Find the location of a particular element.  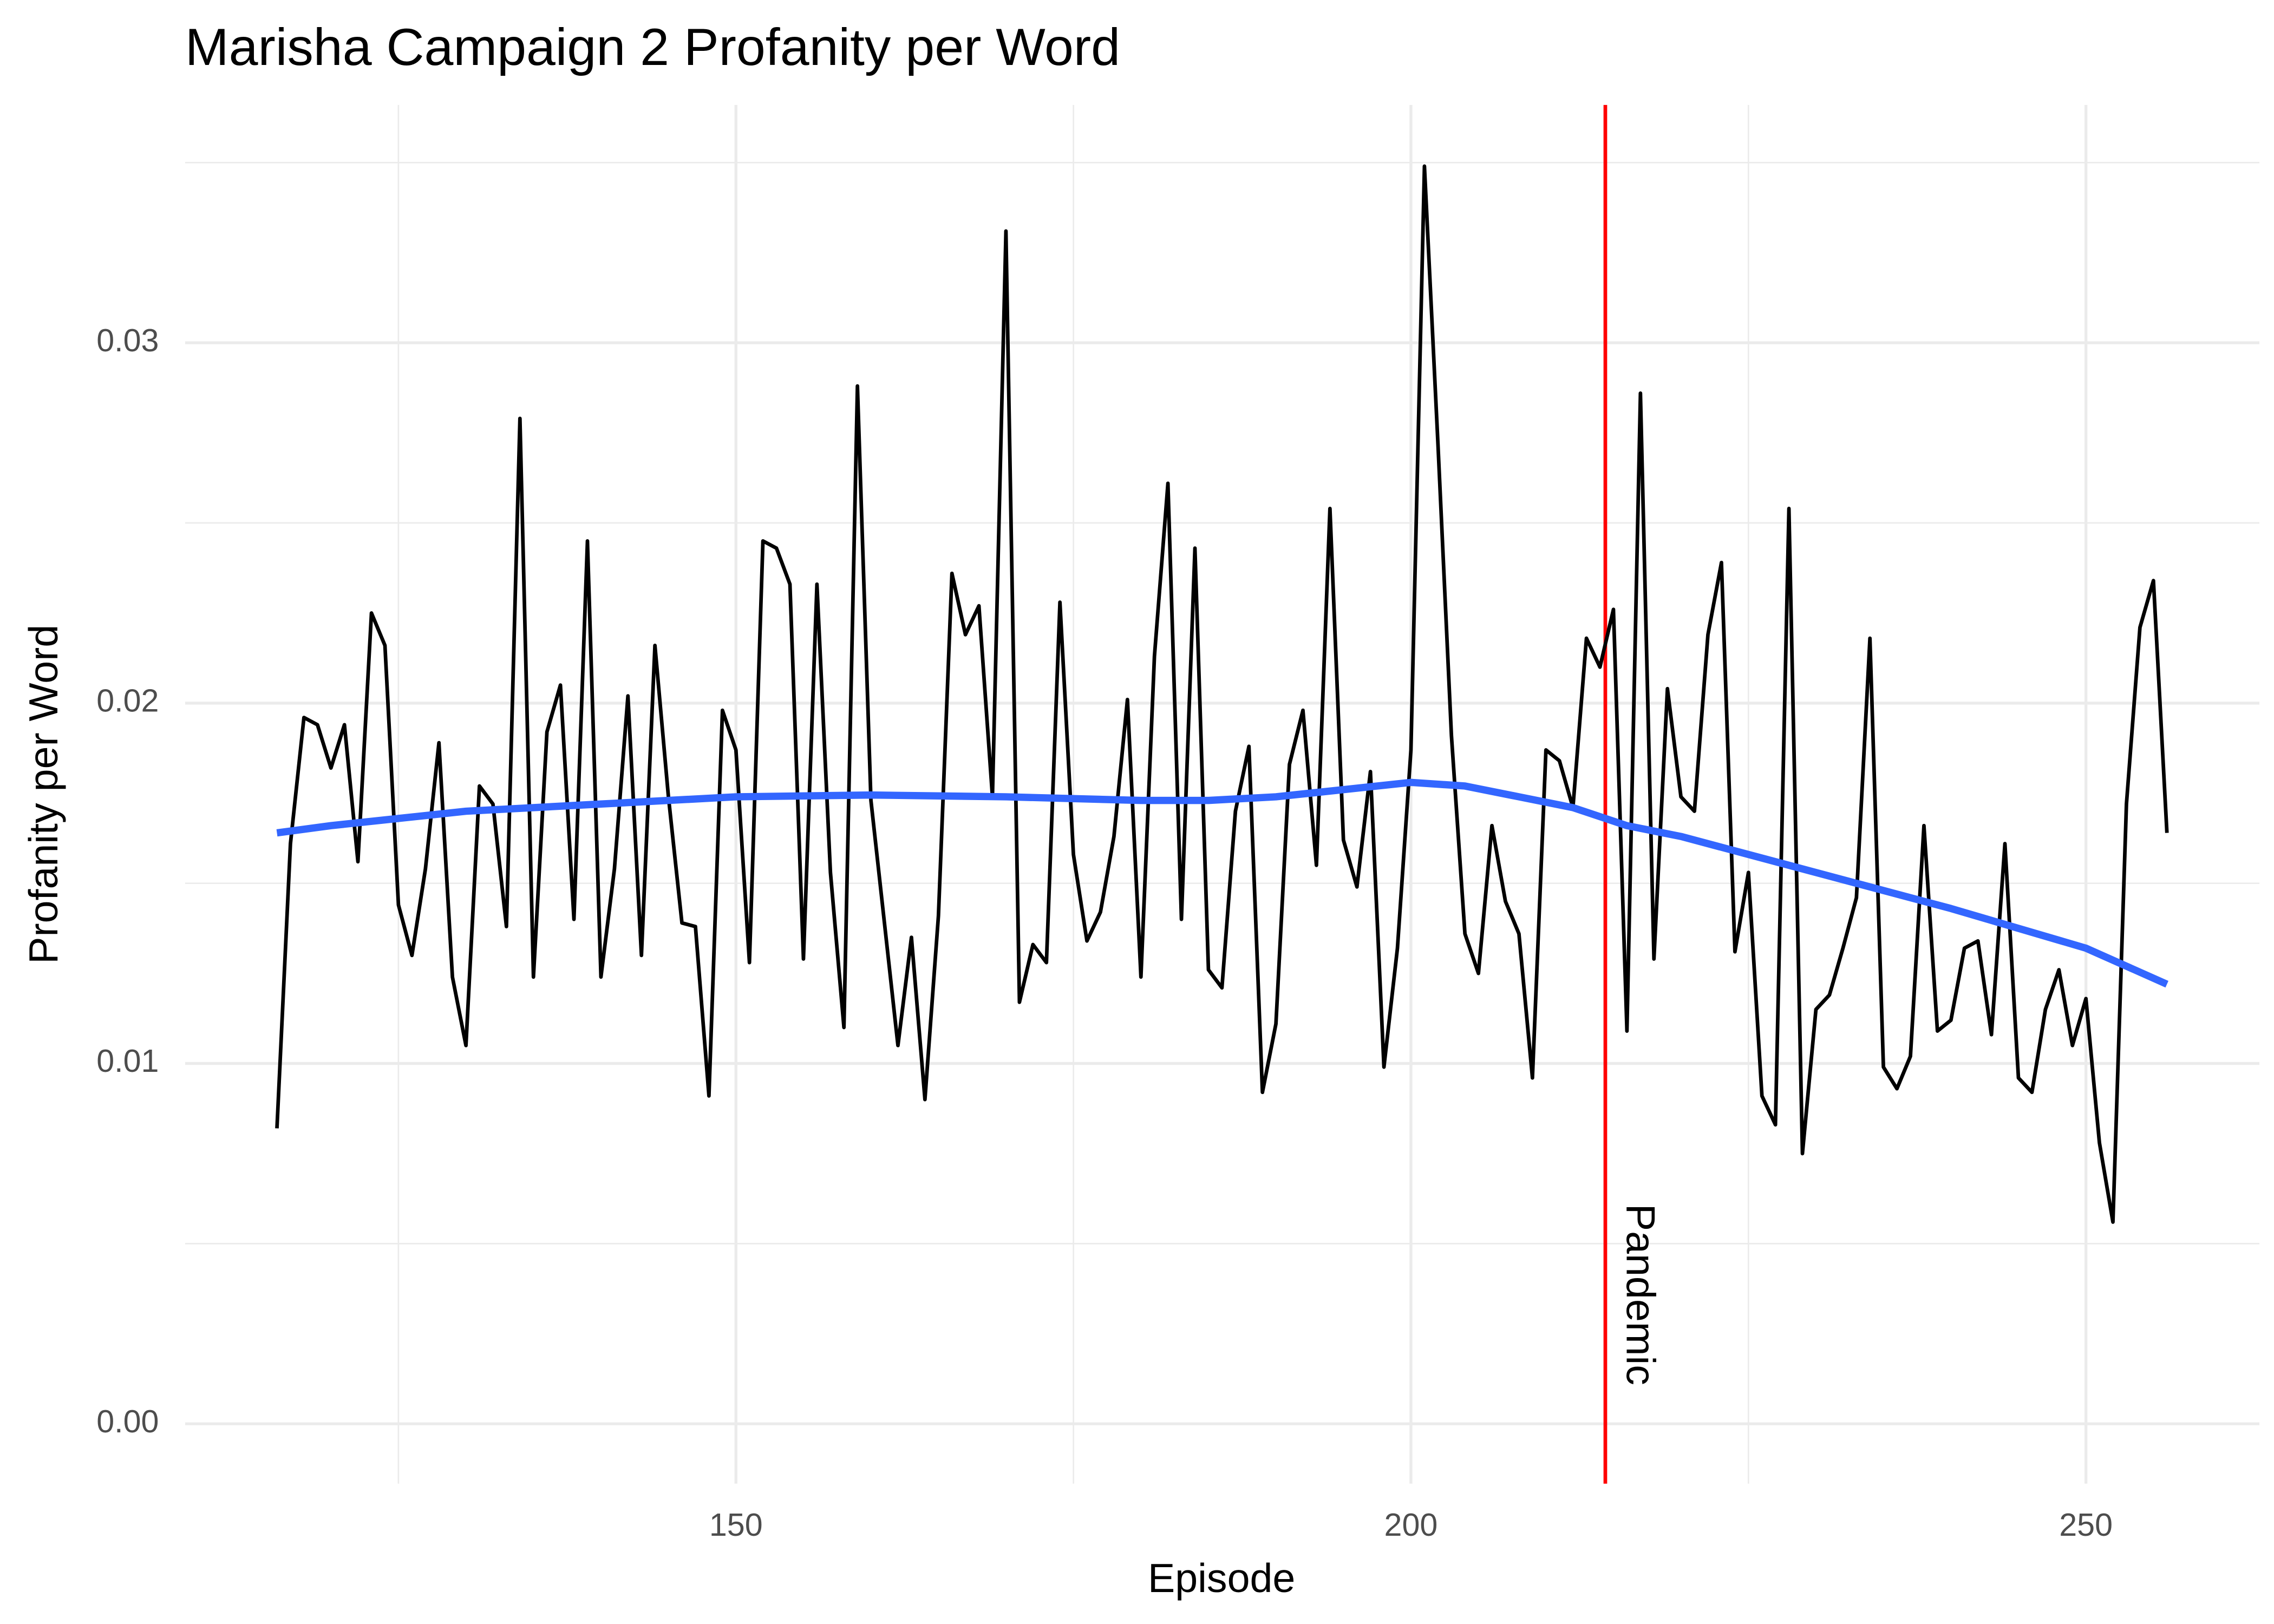

chart-title: Marisha Campaign 2 Profanity per Word is located at coordinates (652, 46).